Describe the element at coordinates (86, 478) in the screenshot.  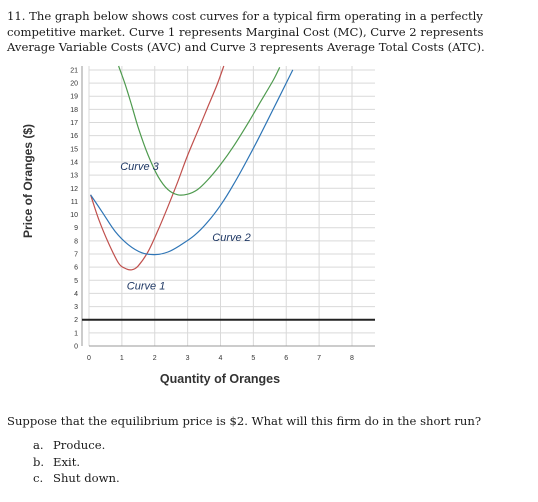
I see `option-text: Shut down.` at that location.